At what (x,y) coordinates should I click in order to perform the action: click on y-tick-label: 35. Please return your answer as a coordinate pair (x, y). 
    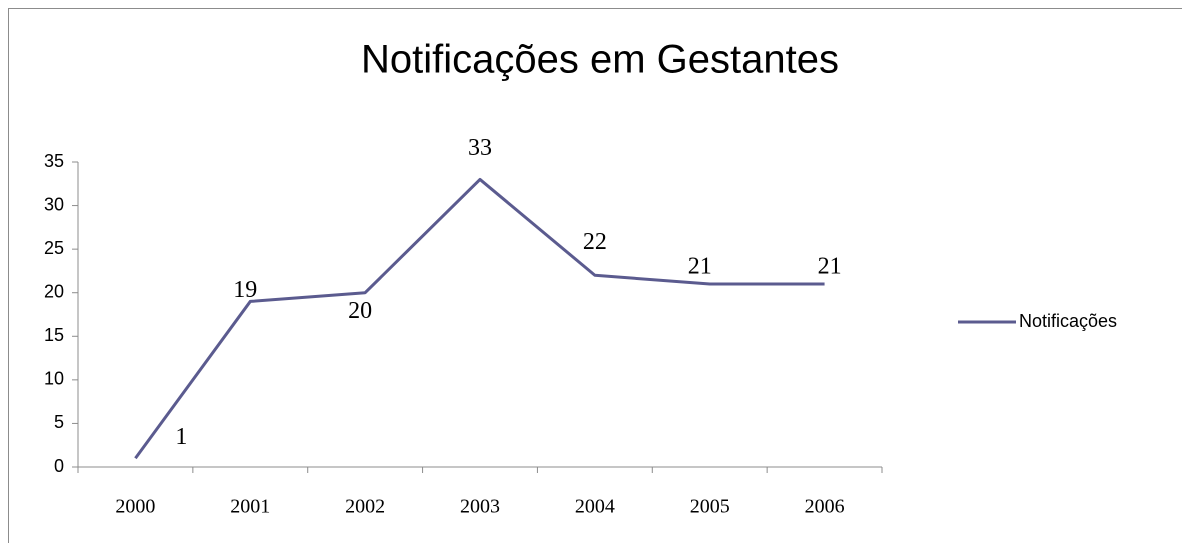
    Looking at the image, I should click on (54, 161).